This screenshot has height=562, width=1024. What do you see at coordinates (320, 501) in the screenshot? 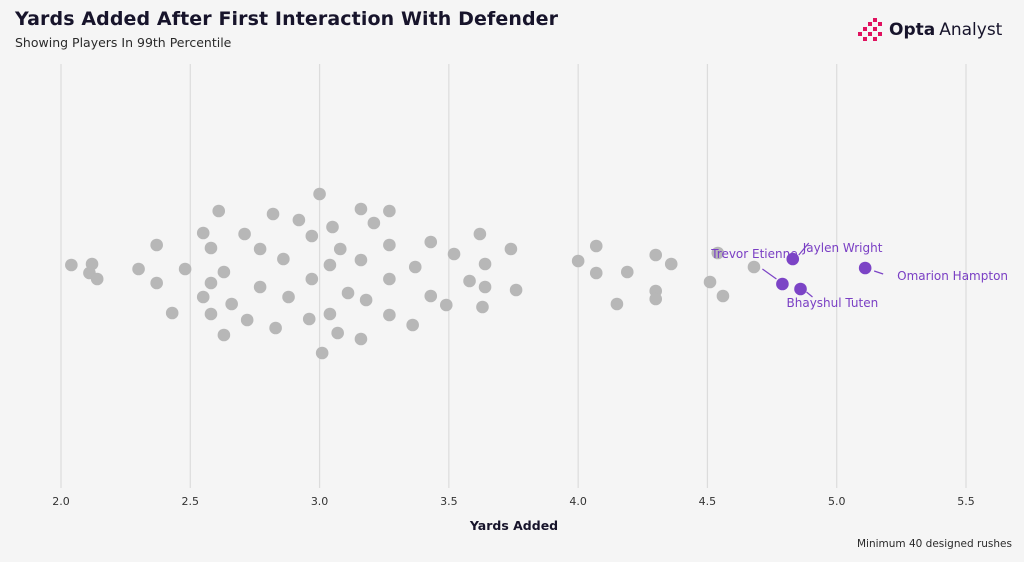
I see `x-tick-label: 3.0` at bounding box center [320, 501].